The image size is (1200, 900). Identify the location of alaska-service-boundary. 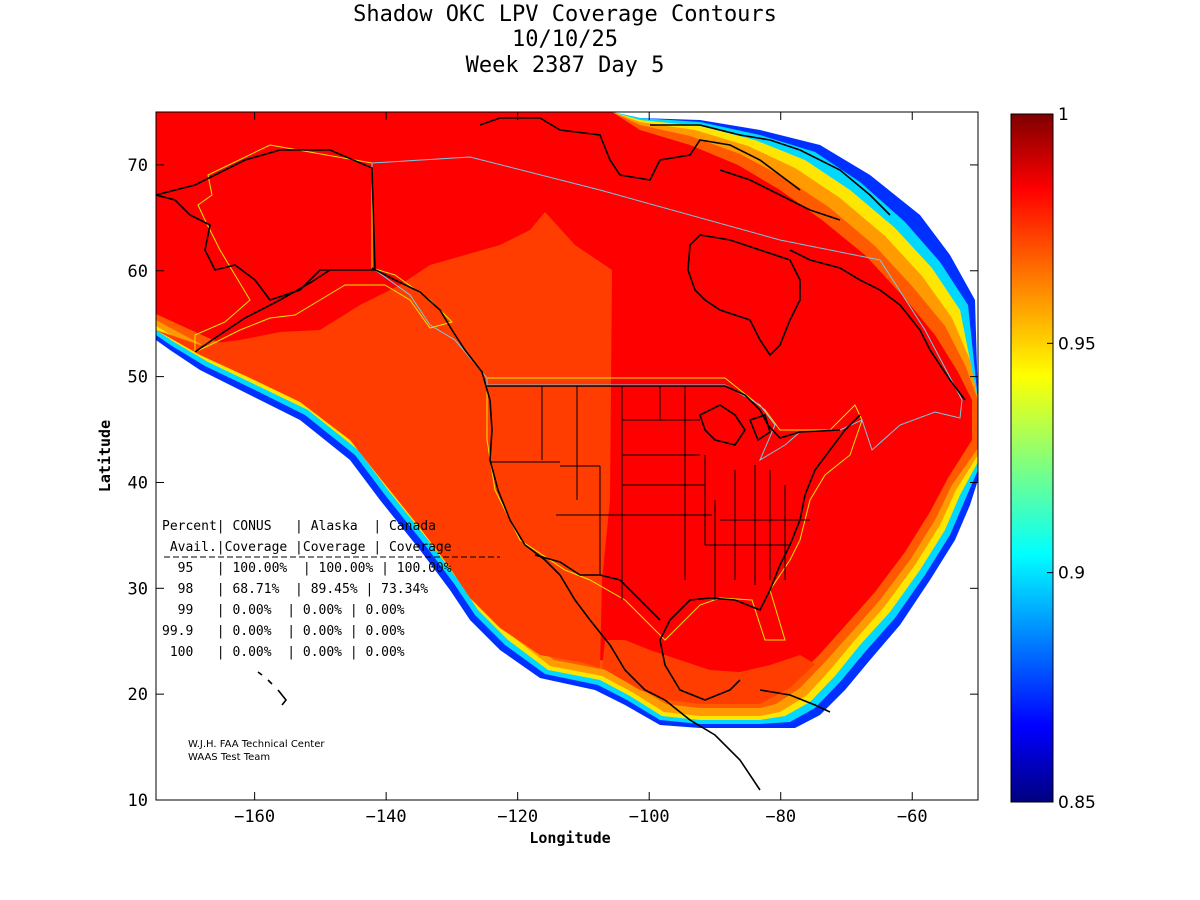
(323, 248).